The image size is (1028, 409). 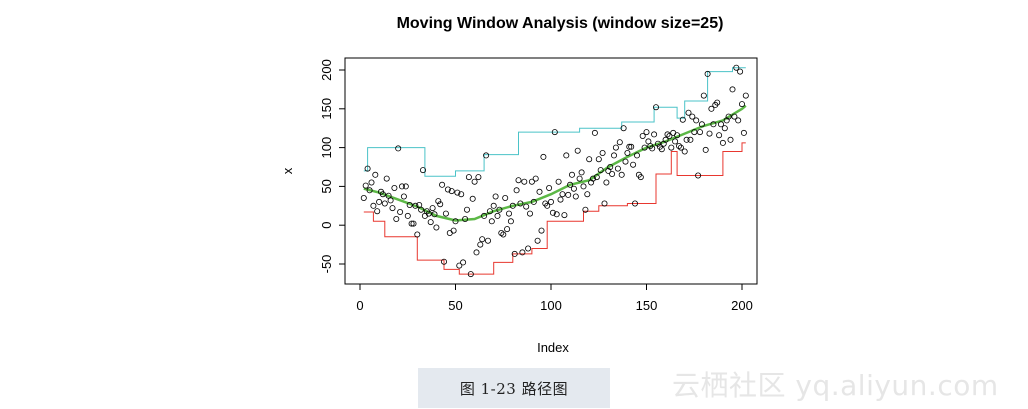 I want to click on upper-bound-line, so click(x=554, y=122).